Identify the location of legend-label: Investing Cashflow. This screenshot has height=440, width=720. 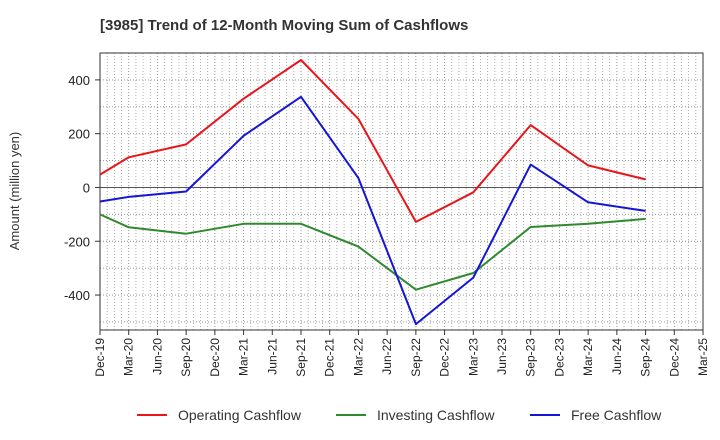
(436, 415).